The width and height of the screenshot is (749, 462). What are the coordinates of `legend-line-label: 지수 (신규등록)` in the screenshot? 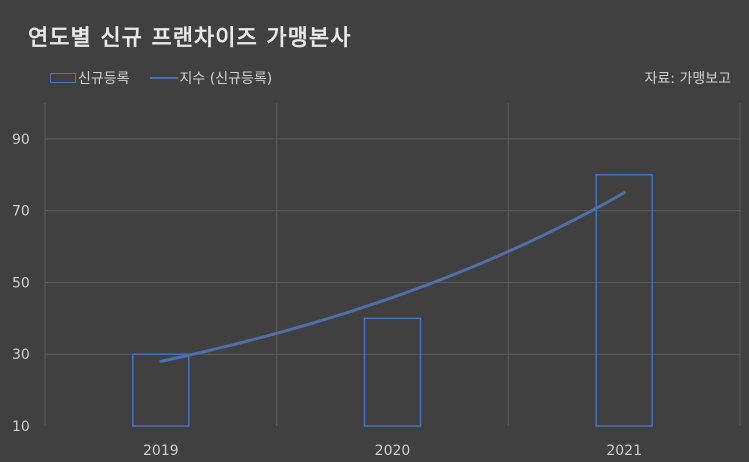 It's located at (226, 79).